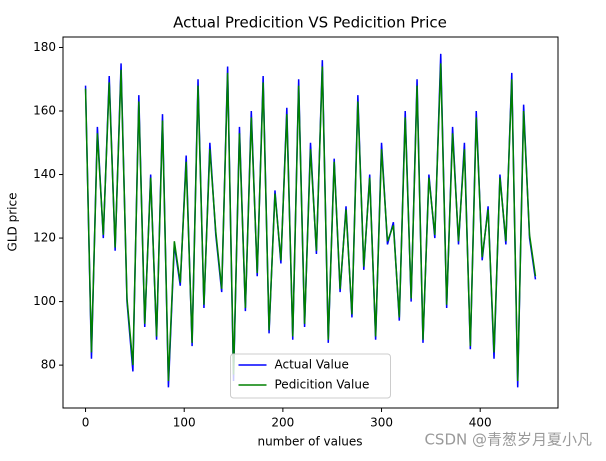 Image resolution: width=606 pixels, height=461 pixels. What do you see at coordinates (44, 47) in the screenshot?
I see `y-tick-label: 180` at bounding box center [44, 47].